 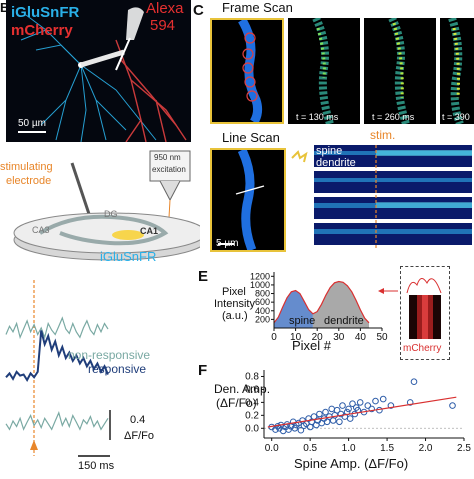 I want to click on frame-scan-title: Frame Scan, so click(x=257, y=7).